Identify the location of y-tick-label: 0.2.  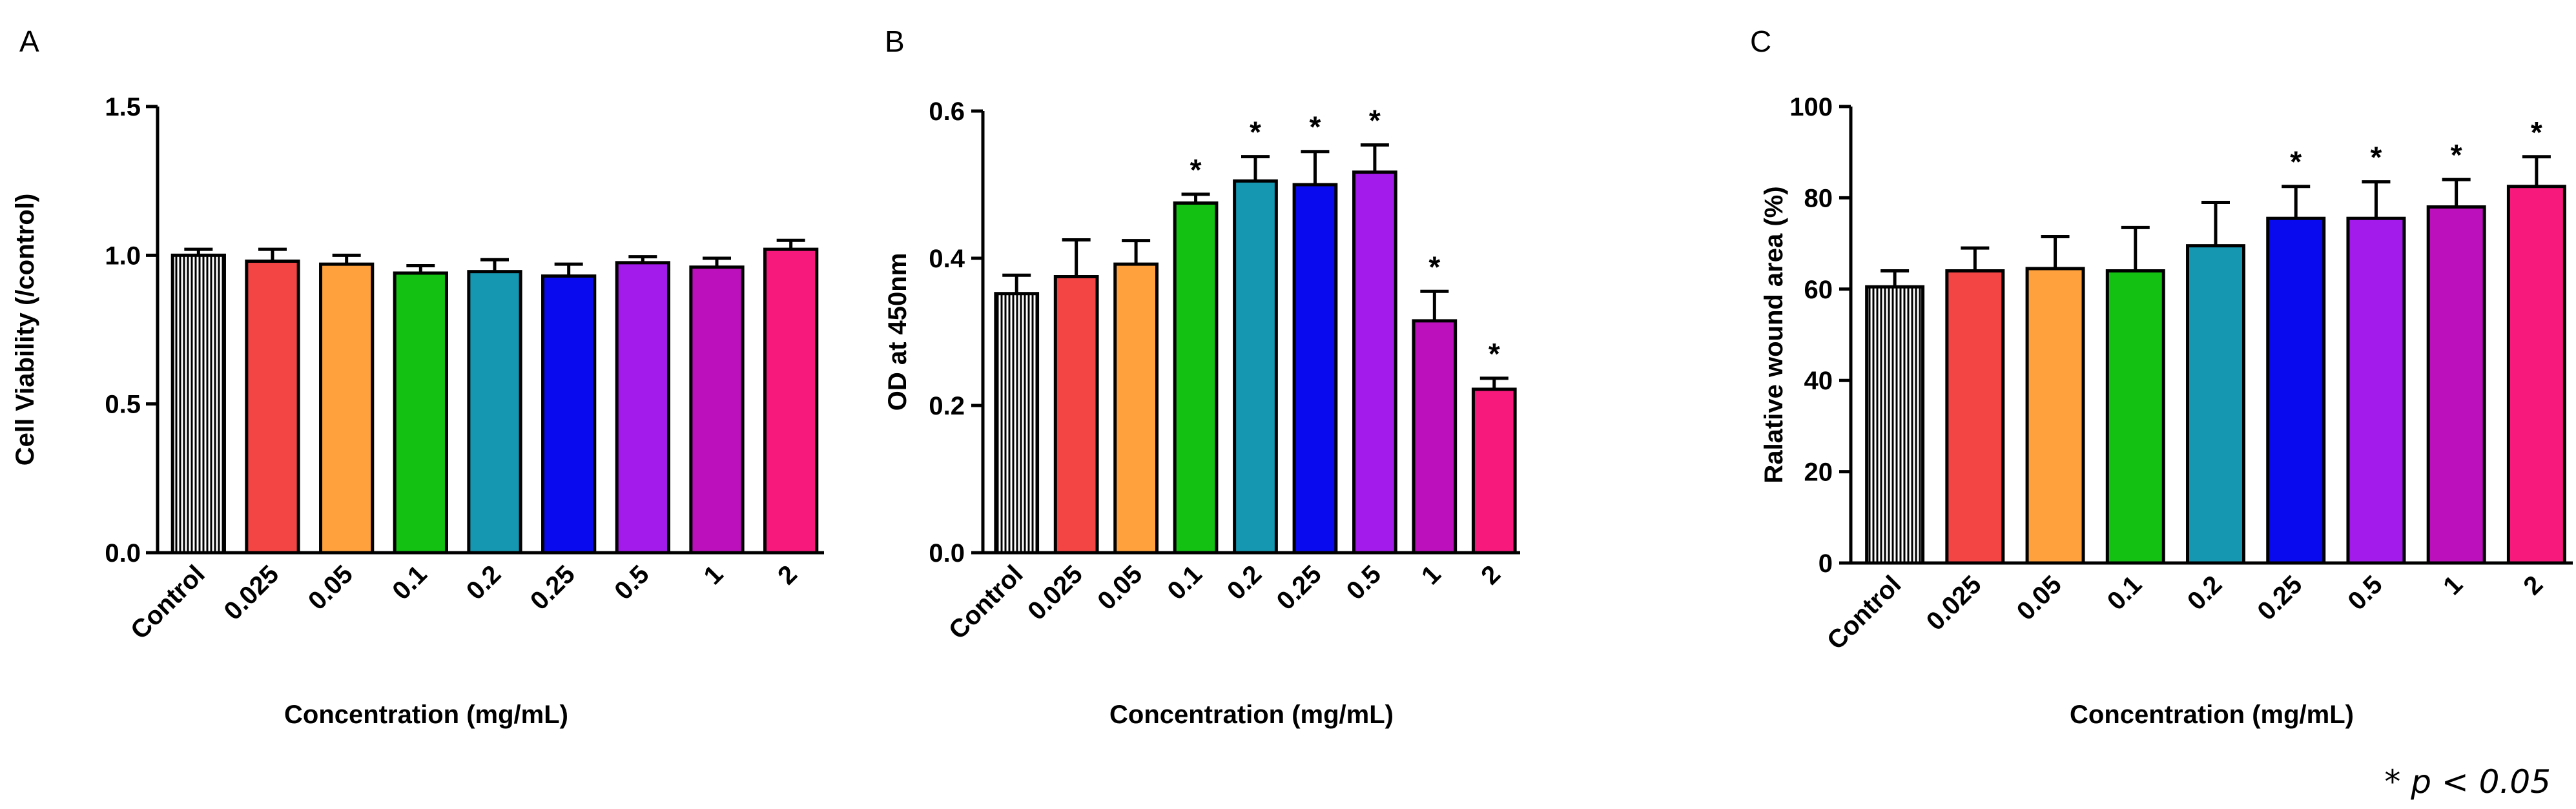
(947, 406).